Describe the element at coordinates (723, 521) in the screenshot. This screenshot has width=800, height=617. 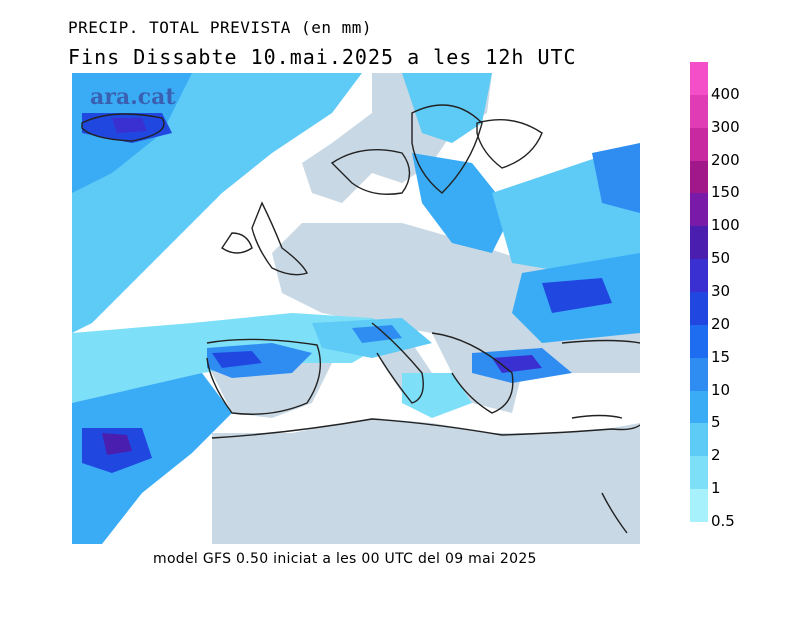
I see `legend-label: 0.5` at that location.